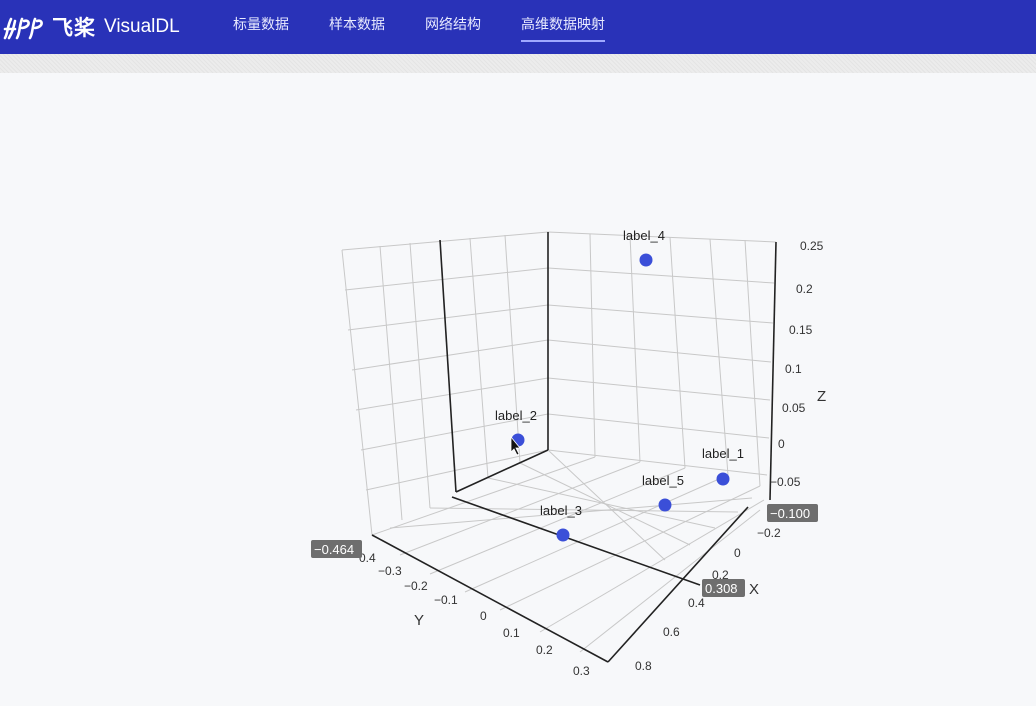 The width and height of the screenshot is (1036, 706). What do you see at coordinates (696, 603) in the screenshot?
I see `x-tick: 0.4` at bounding box center [696, 603].